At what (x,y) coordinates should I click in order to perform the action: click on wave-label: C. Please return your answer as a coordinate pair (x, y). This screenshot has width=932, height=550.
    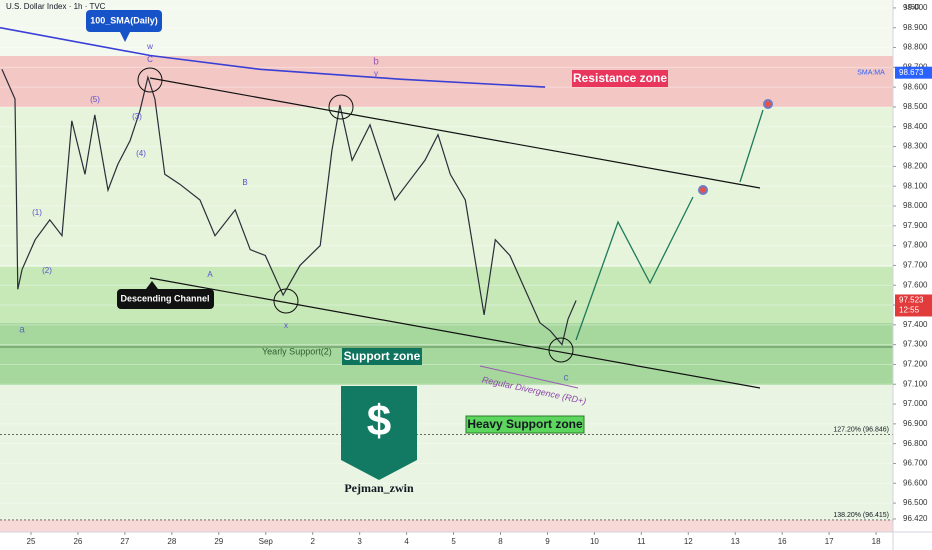
    Looking at the image, I should click on (150, 59).